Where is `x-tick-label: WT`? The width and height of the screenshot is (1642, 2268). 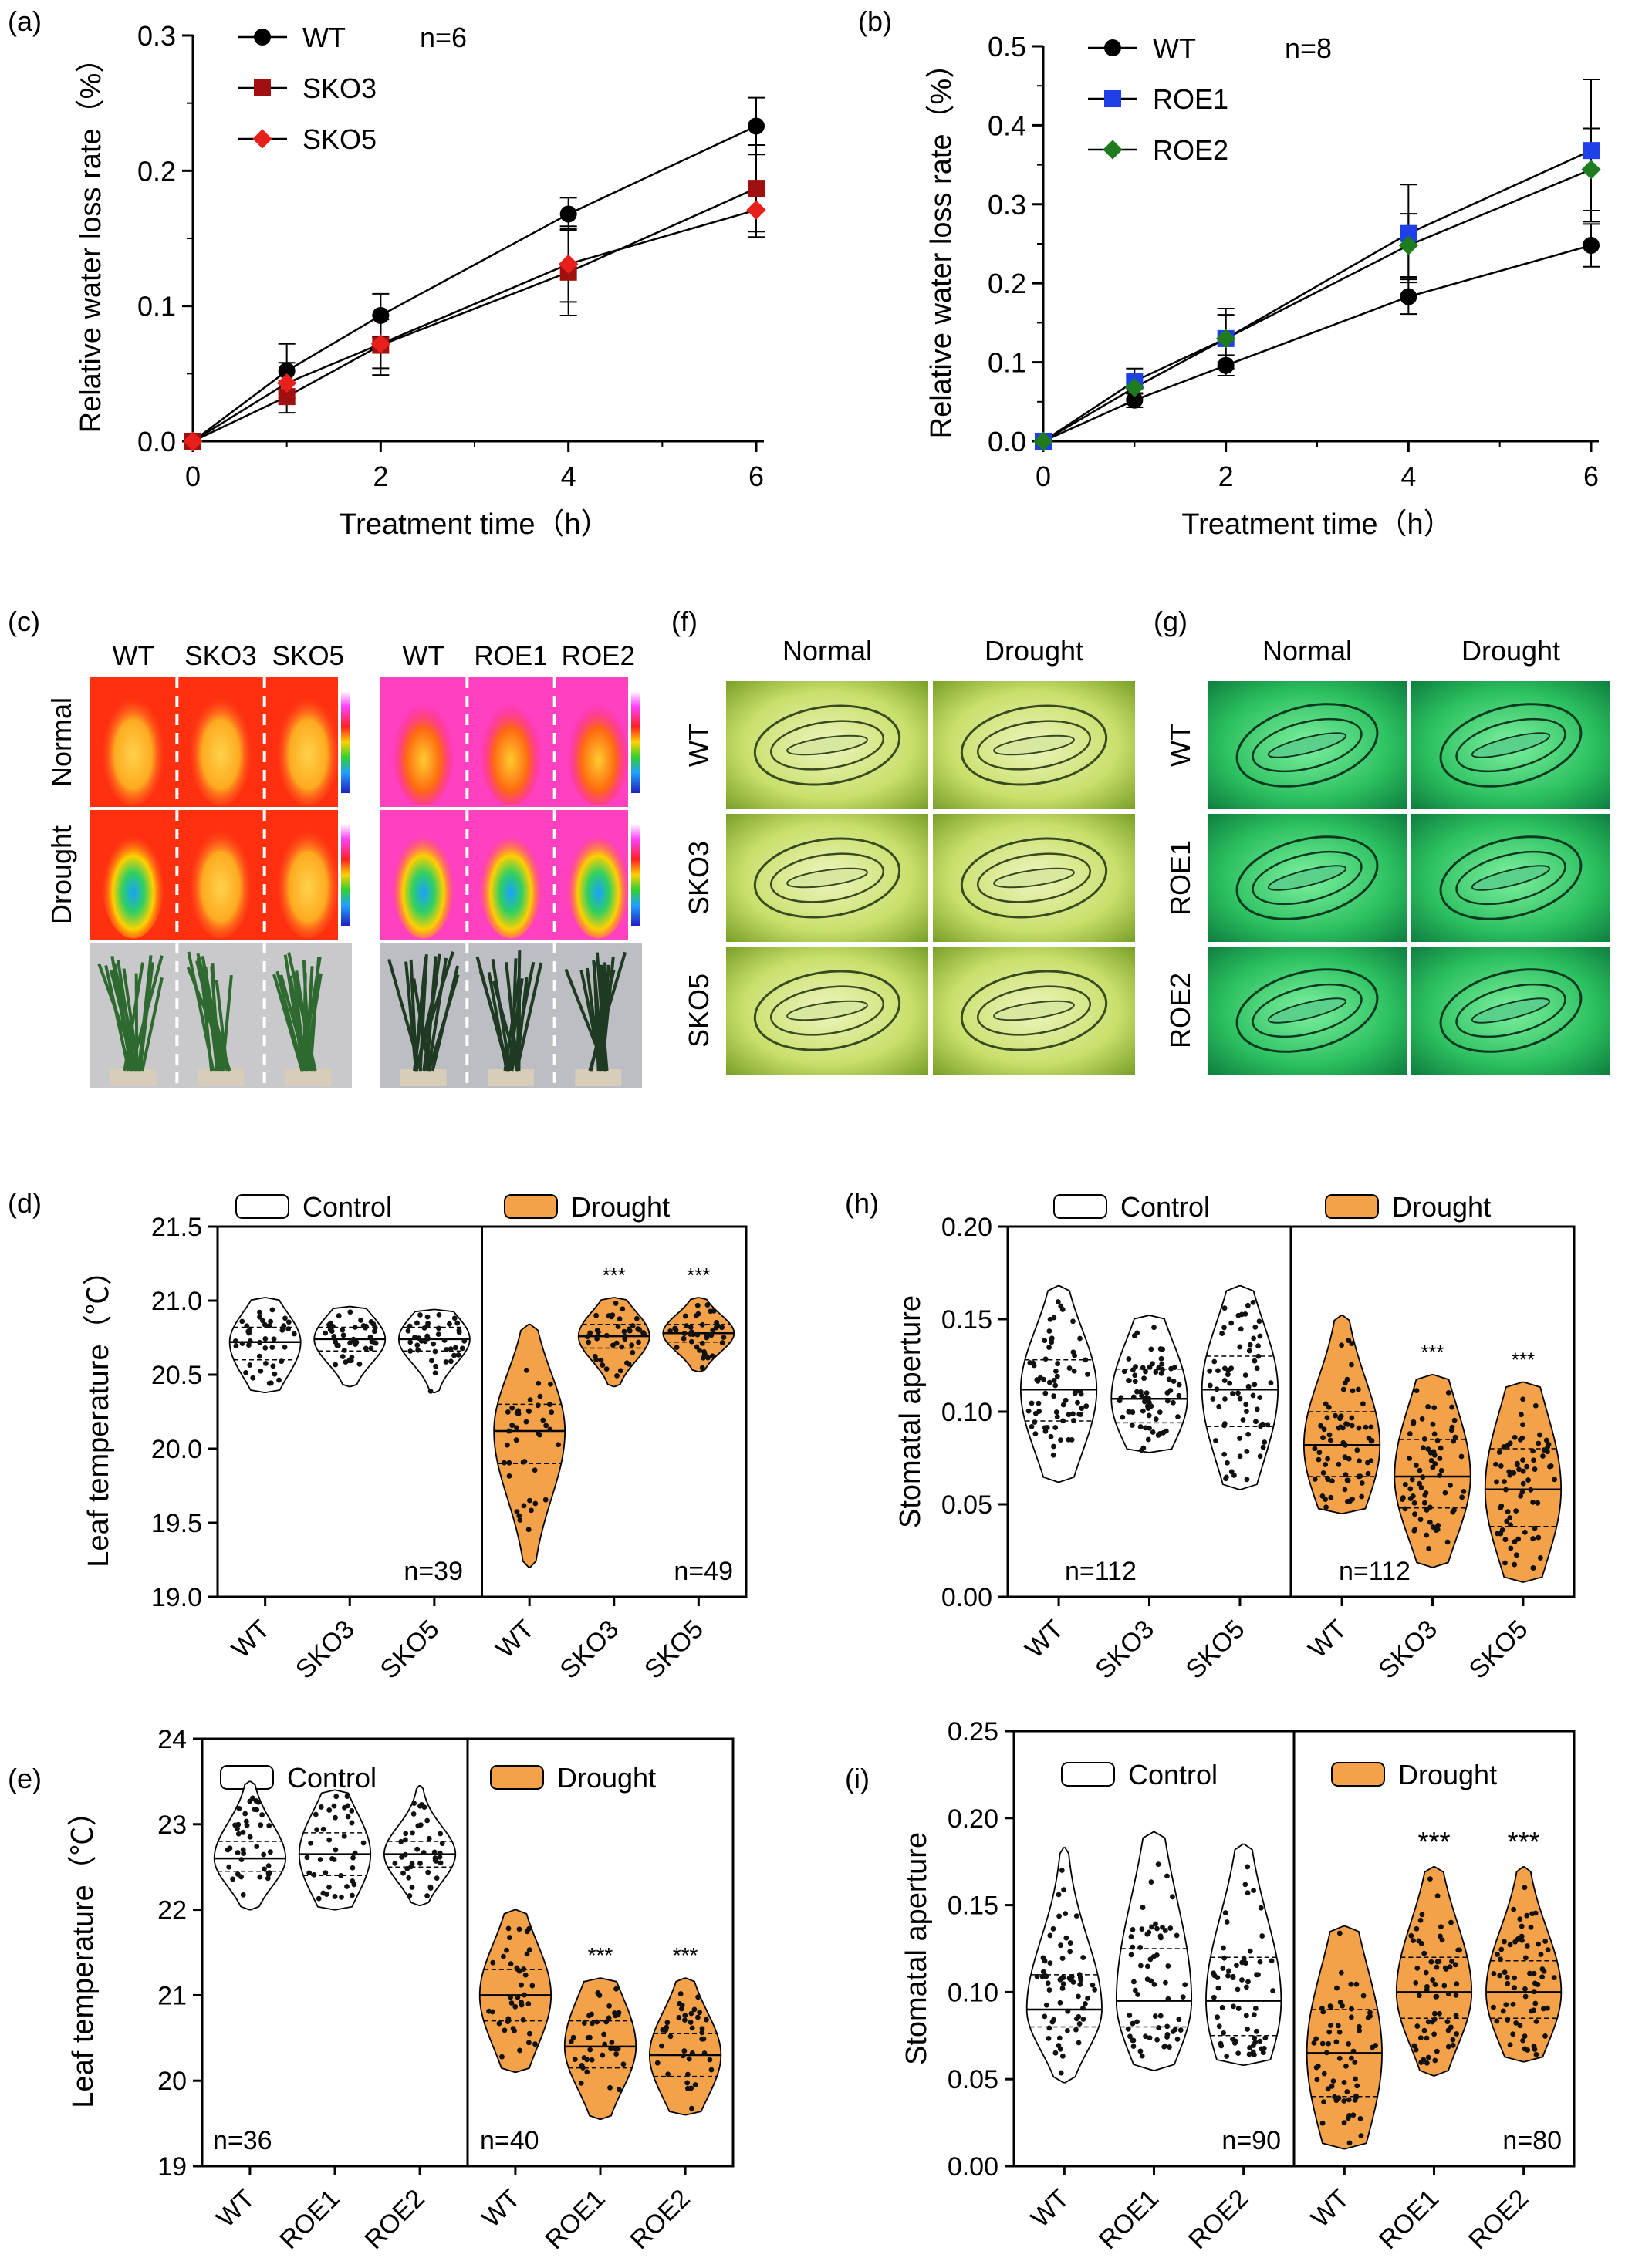
x-tick-label: WT is located at coordinates (1330, 2208).